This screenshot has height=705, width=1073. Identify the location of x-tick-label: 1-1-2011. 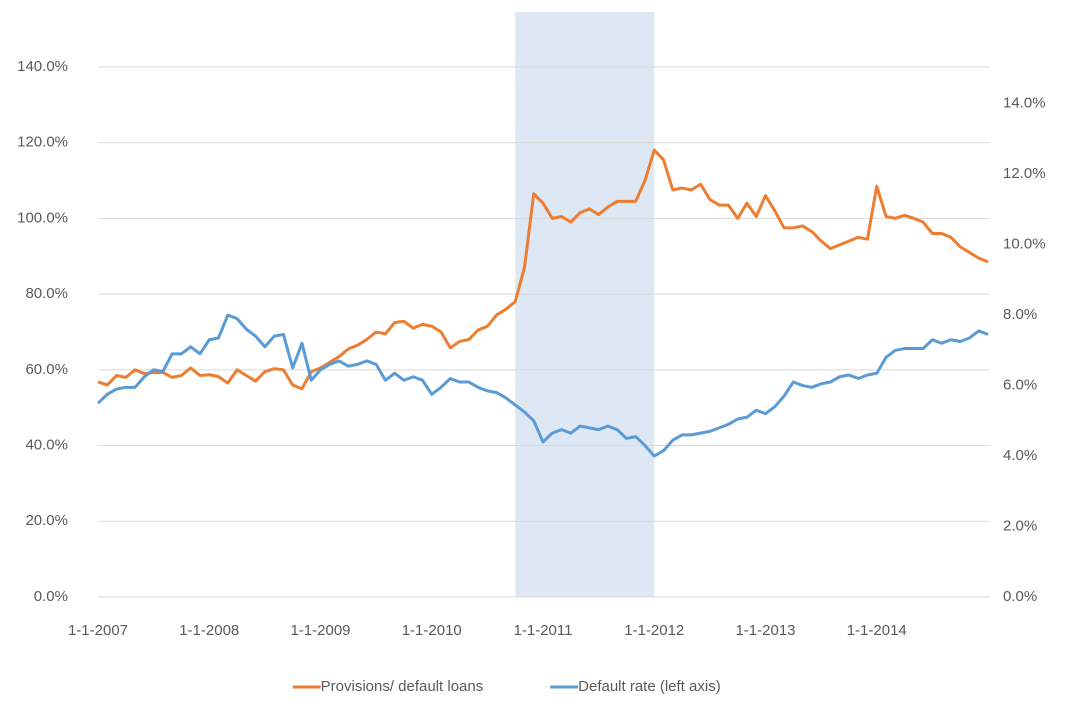
(543, 630).